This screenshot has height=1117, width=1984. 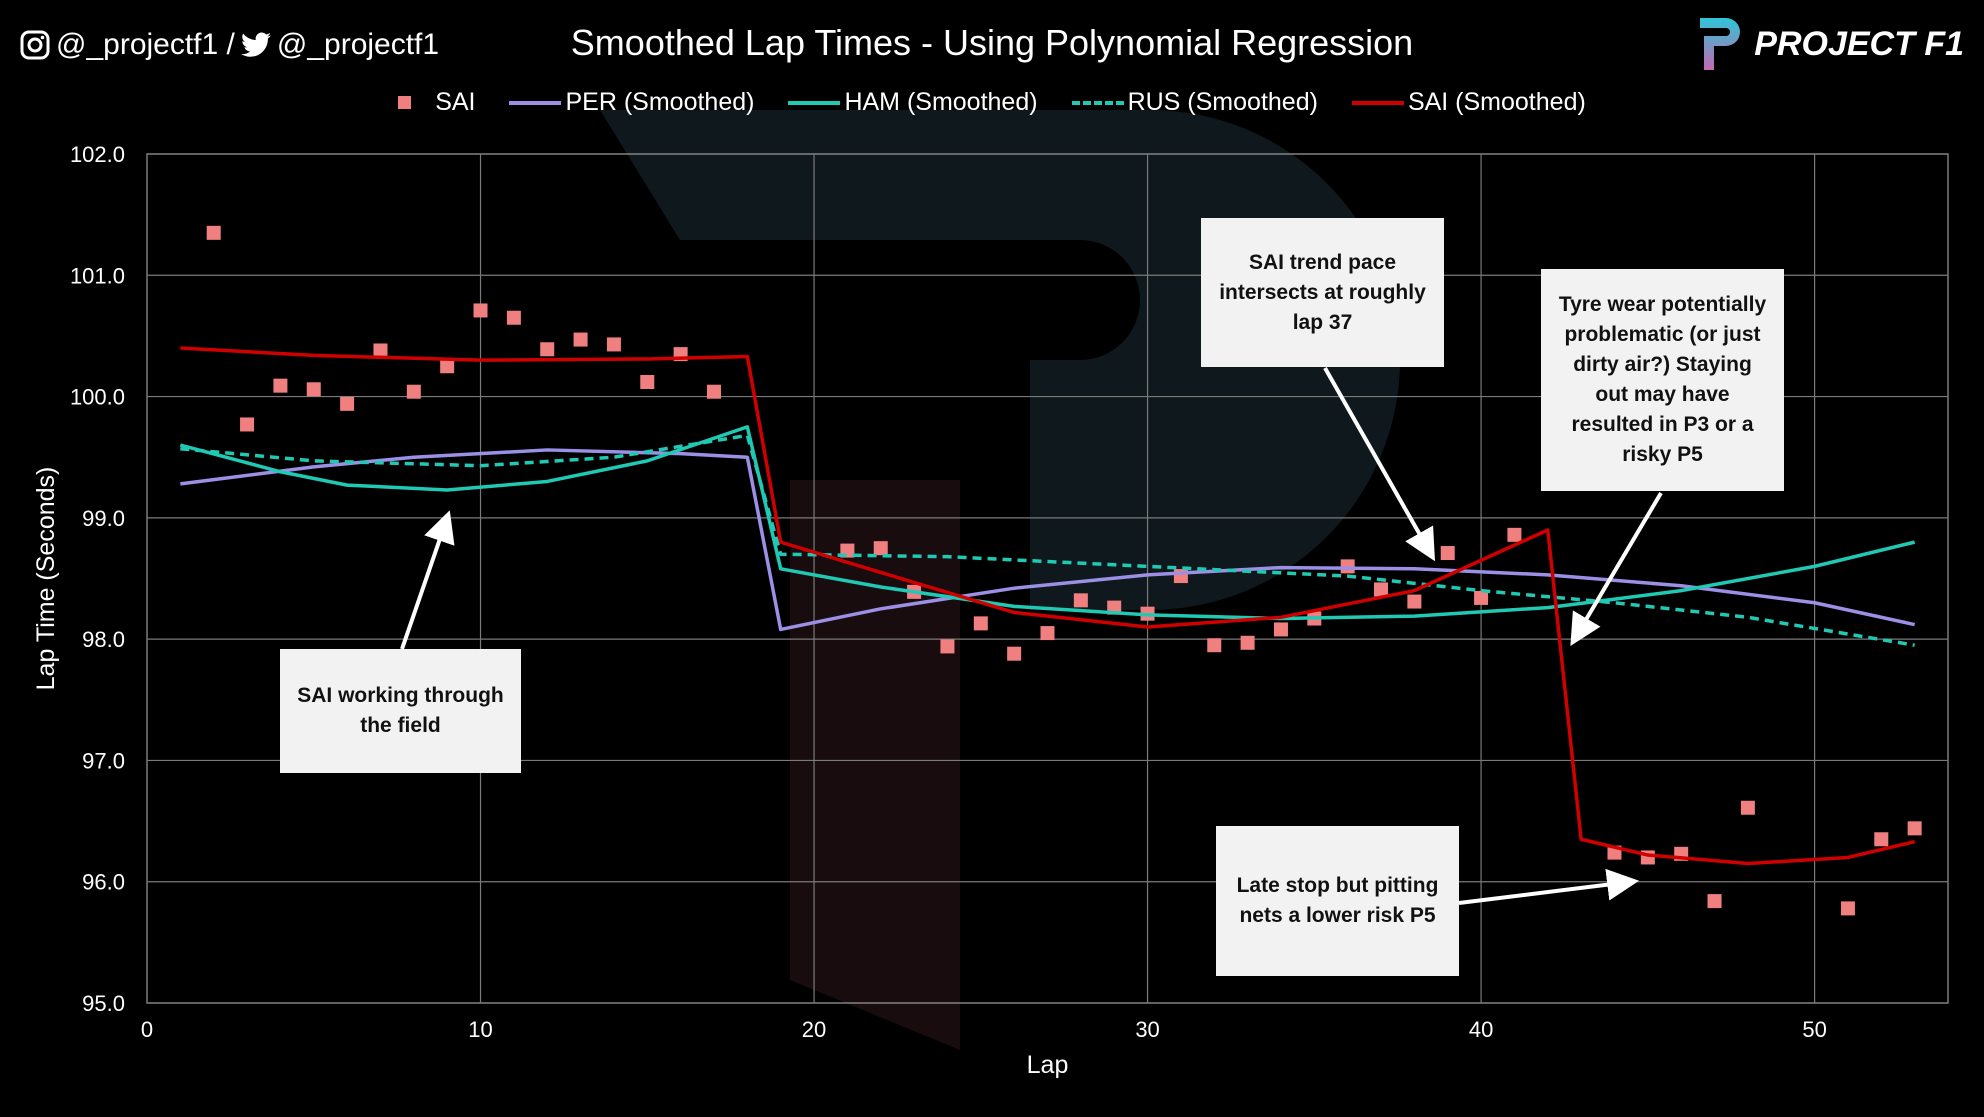 I want to click on x-tick-label: 50, so click(x=1814, y=1029).